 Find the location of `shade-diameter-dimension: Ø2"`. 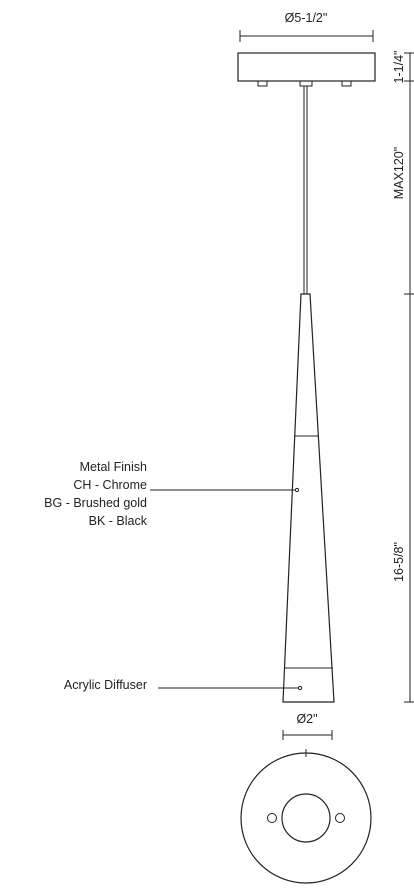

shade-diameter-dimension: Ø2" is located at coordinates (307, 726).